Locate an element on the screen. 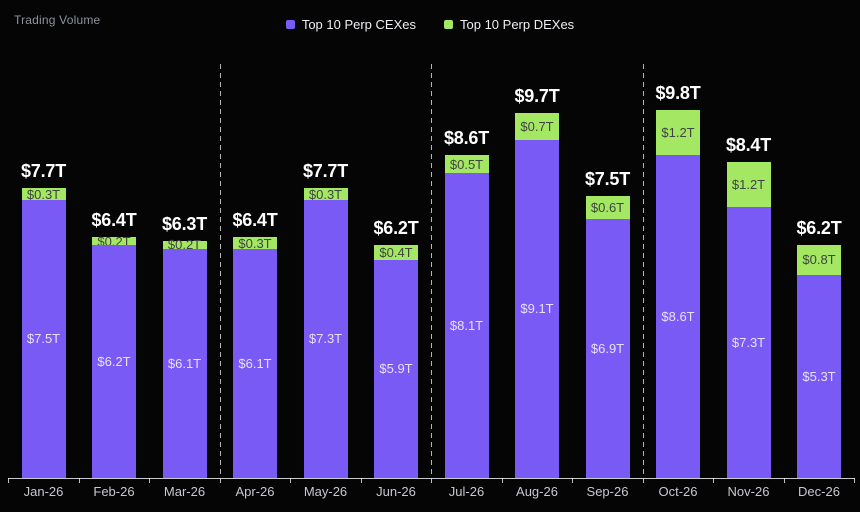 Image resolution: width=860 pixels, height=512 pixels. bar-group-apr-26: $0.3T $6.1T is located at coordinates (255, 357).